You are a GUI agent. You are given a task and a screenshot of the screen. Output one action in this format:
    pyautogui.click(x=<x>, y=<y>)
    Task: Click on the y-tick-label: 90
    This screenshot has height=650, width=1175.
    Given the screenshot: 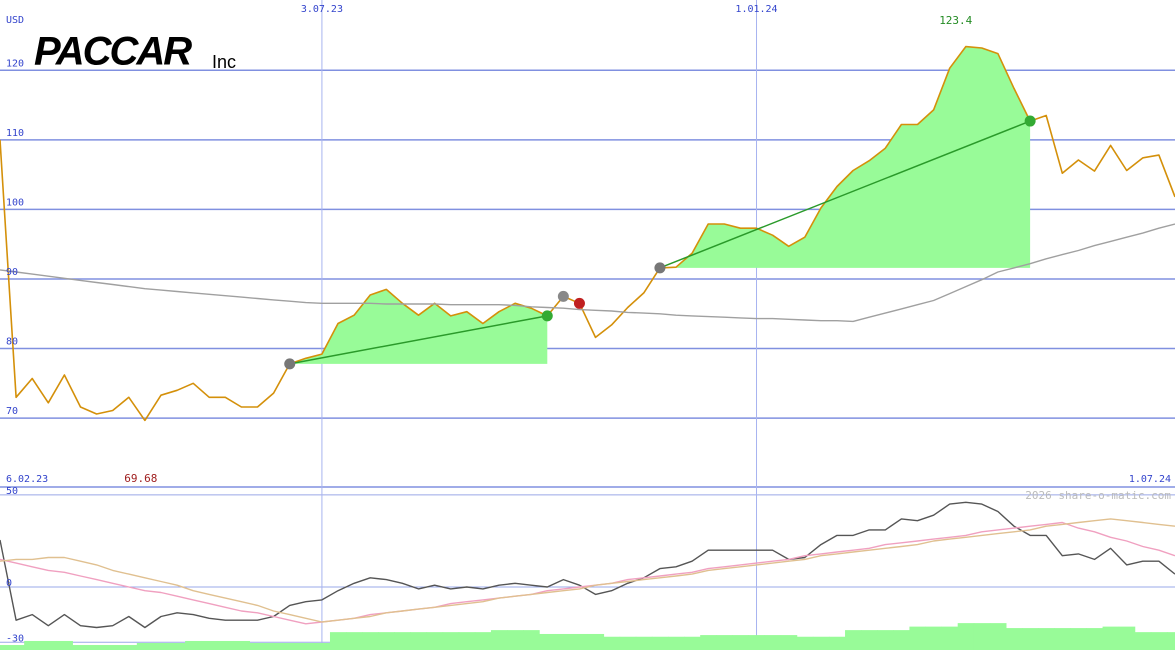 What is the action you would take?
    pyautogui.click(x=12, y=272)
    